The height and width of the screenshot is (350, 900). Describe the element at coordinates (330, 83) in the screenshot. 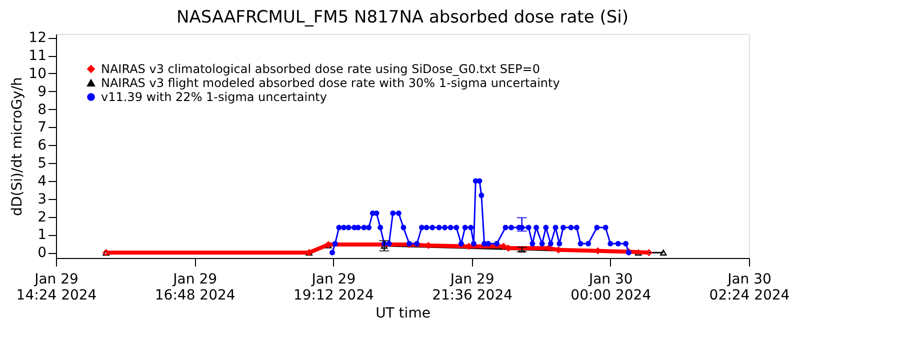

I see `legend-label: NAIRAS v3 flight modeled absorbed dose rate with 30% 1-sigma uncertainty` at that location.